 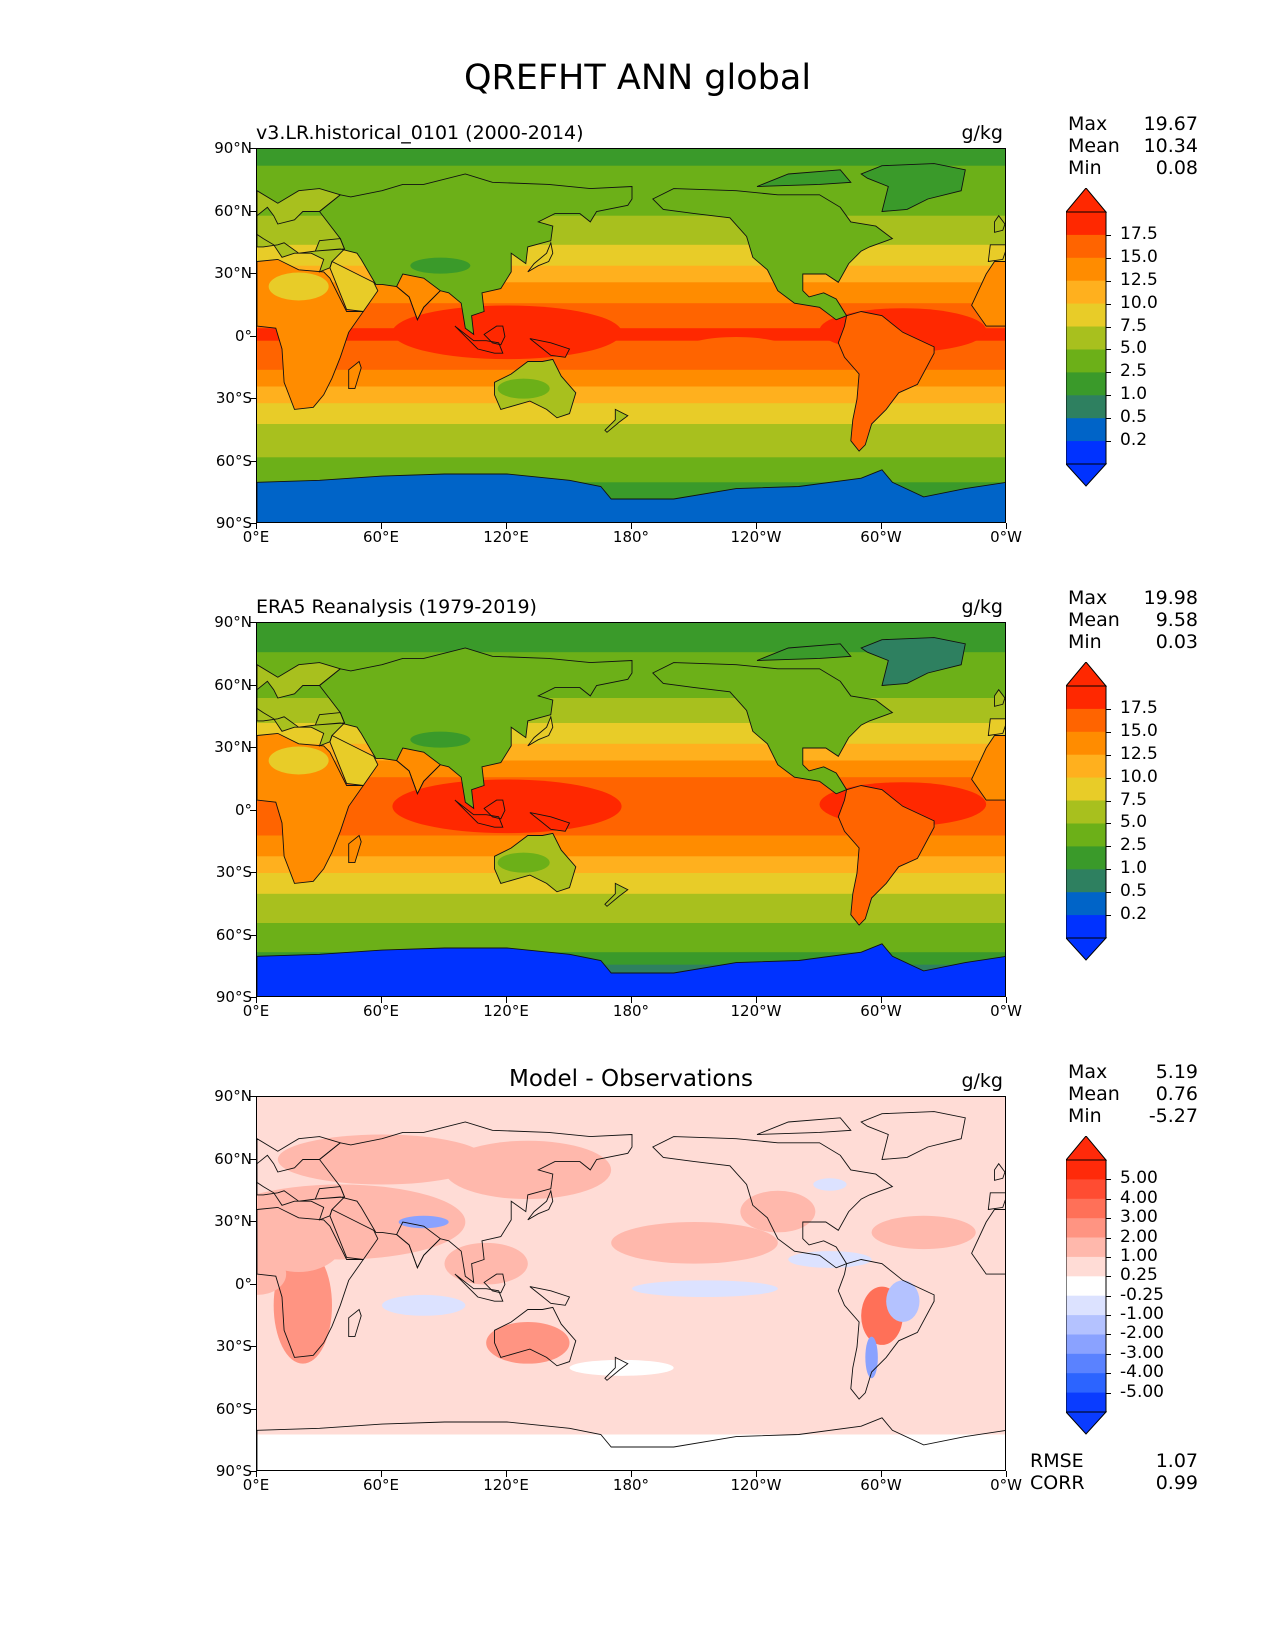 What do you see at coordinates (1139, 707) in the screenshot?
I see `colorbar-tick-label: 17.5` at bounding box center [1139, 707].